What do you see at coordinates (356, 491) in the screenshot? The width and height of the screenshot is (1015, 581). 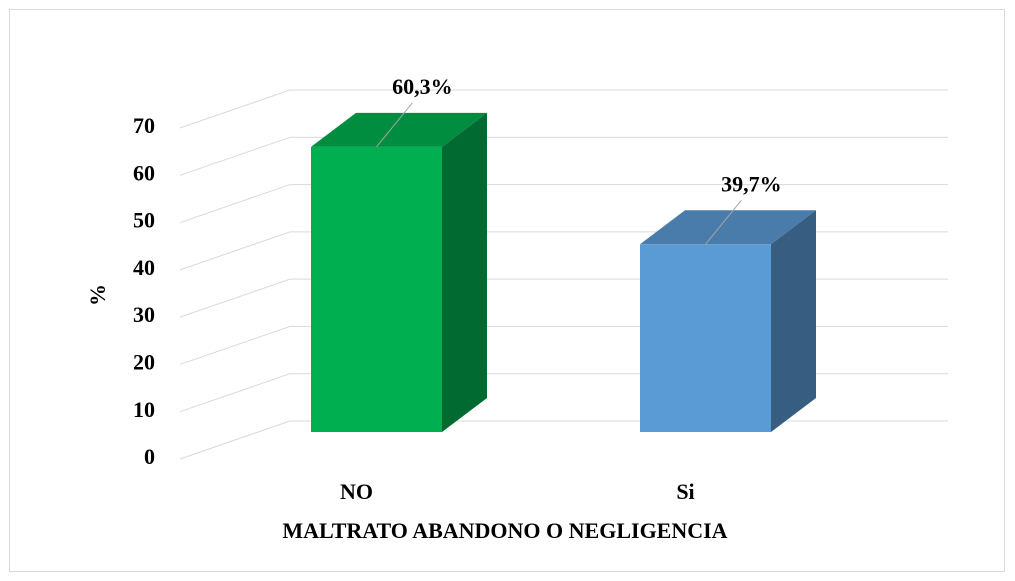 I see `x-tick-label: NO` at bounding box center [356, 491].